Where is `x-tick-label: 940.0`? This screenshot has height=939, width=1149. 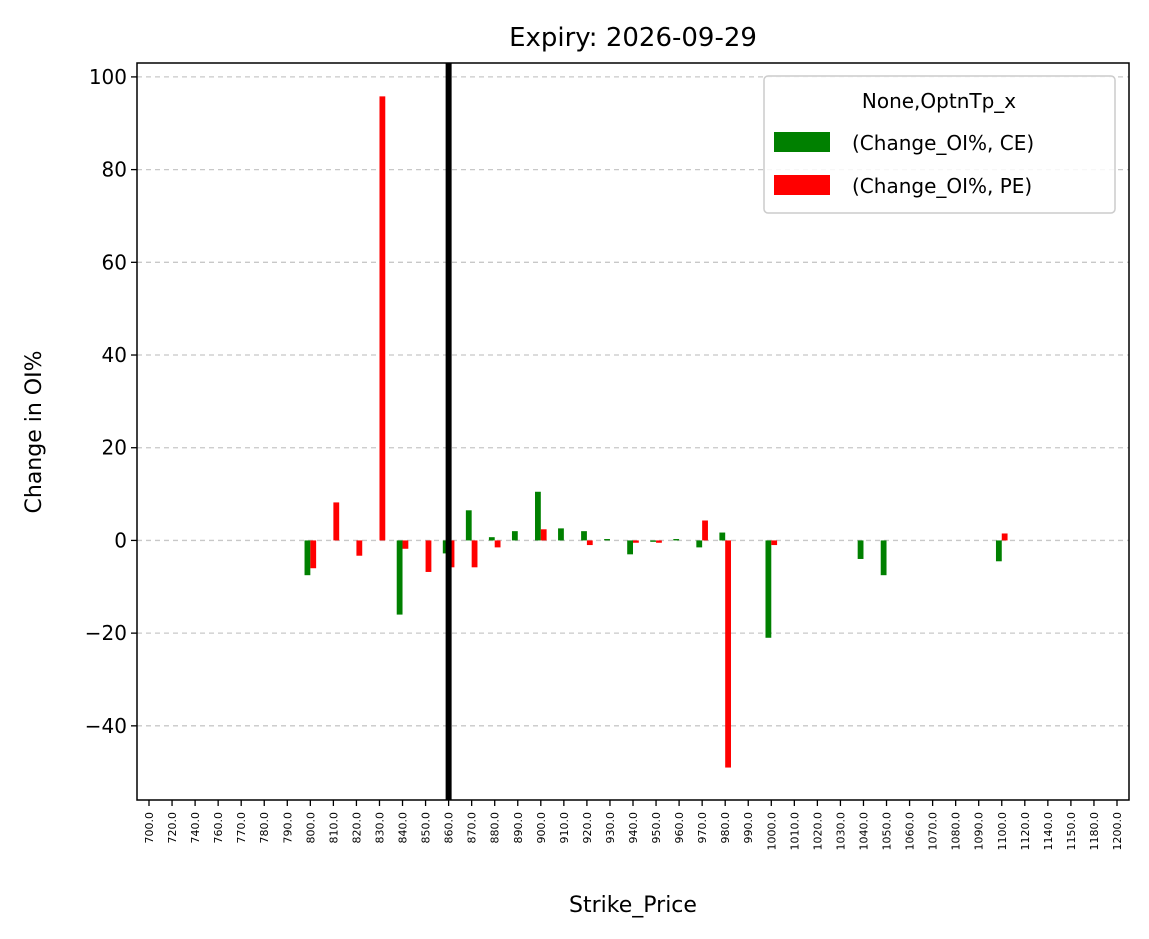 x-tick-label: 940.0 is located at coordinates (633, 828).